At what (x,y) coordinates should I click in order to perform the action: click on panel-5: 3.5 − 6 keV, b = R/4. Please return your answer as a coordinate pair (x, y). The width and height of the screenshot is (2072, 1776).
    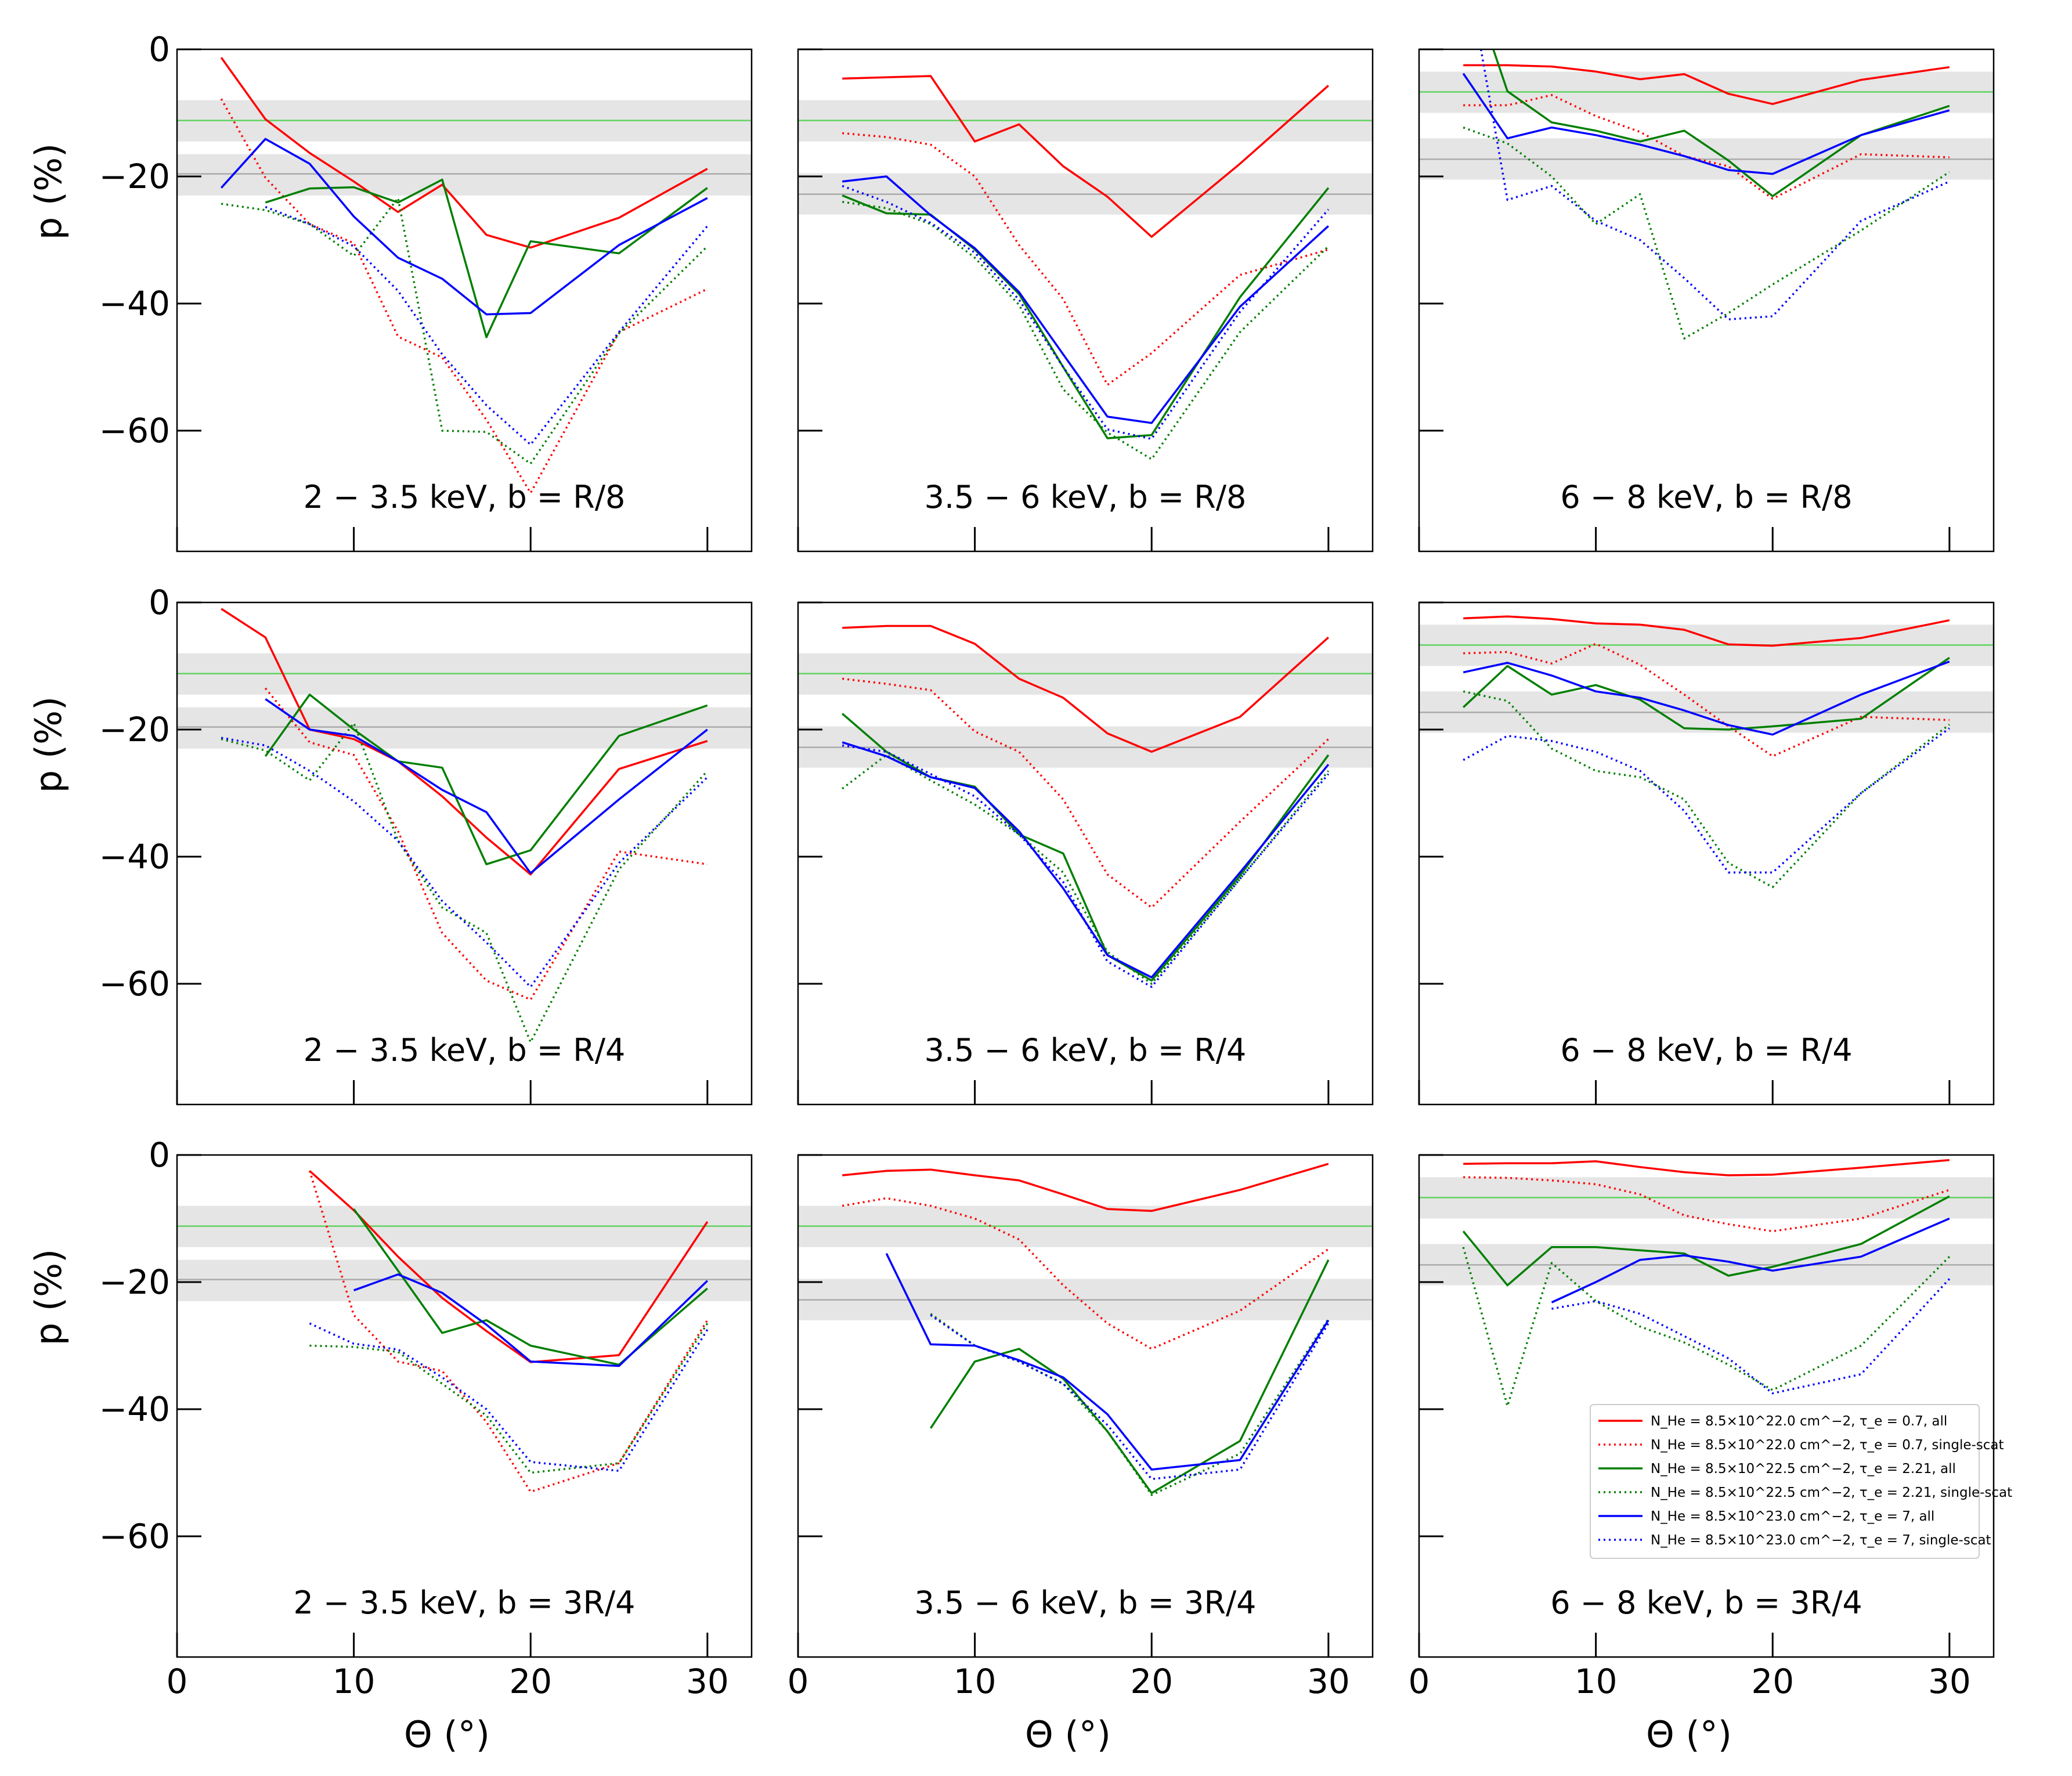
    Looking at the image, I should click on (1086, 854).